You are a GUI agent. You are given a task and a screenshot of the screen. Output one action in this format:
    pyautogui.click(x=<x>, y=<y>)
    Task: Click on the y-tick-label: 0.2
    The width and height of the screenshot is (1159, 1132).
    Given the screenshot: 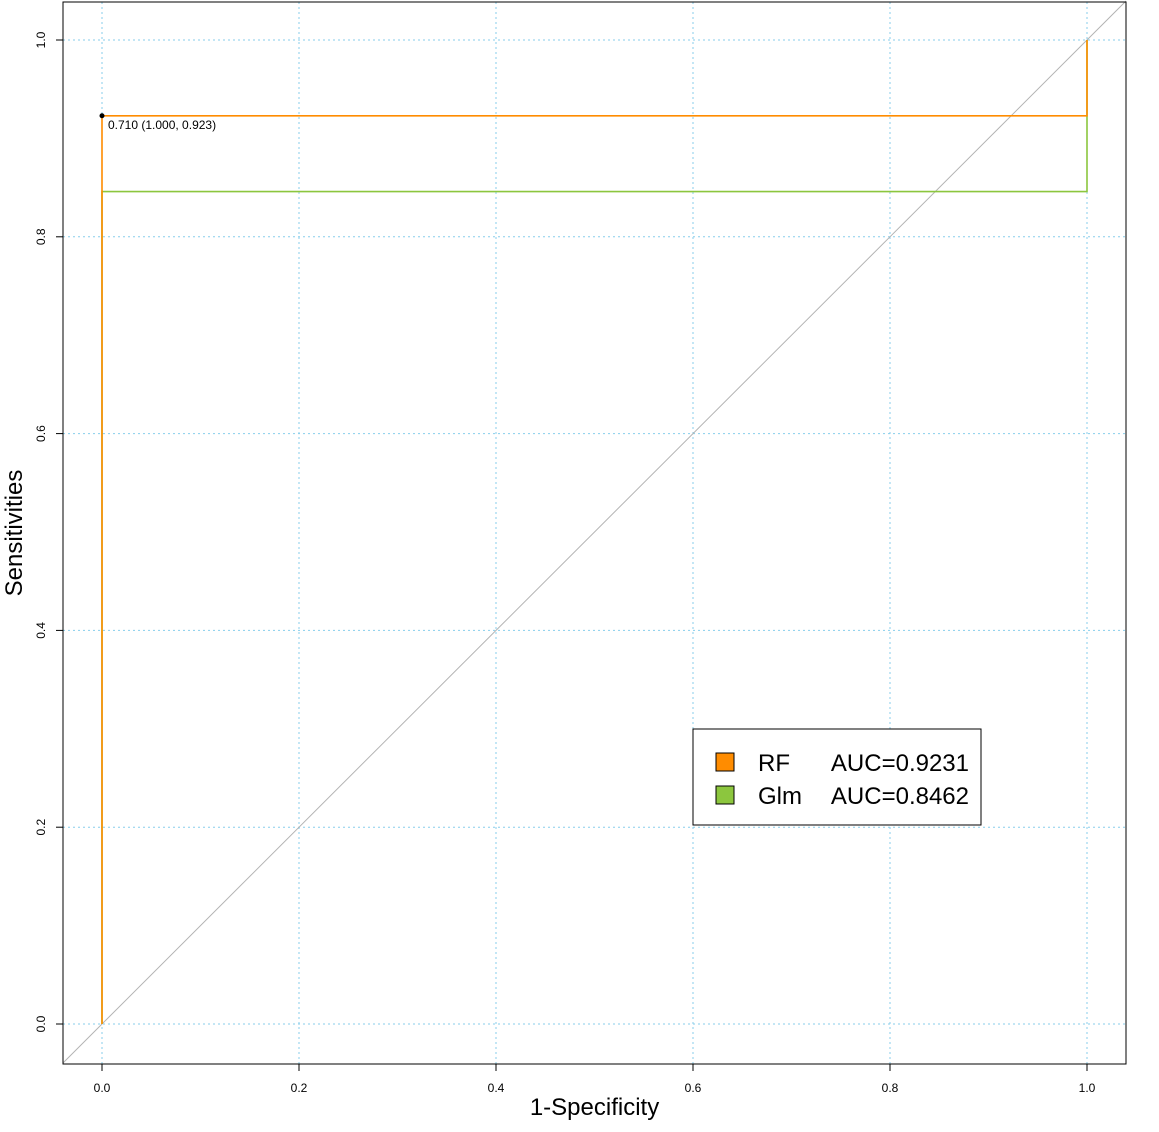 What is the action you would take?
    pyautogui.click(x=41, y=827)
    